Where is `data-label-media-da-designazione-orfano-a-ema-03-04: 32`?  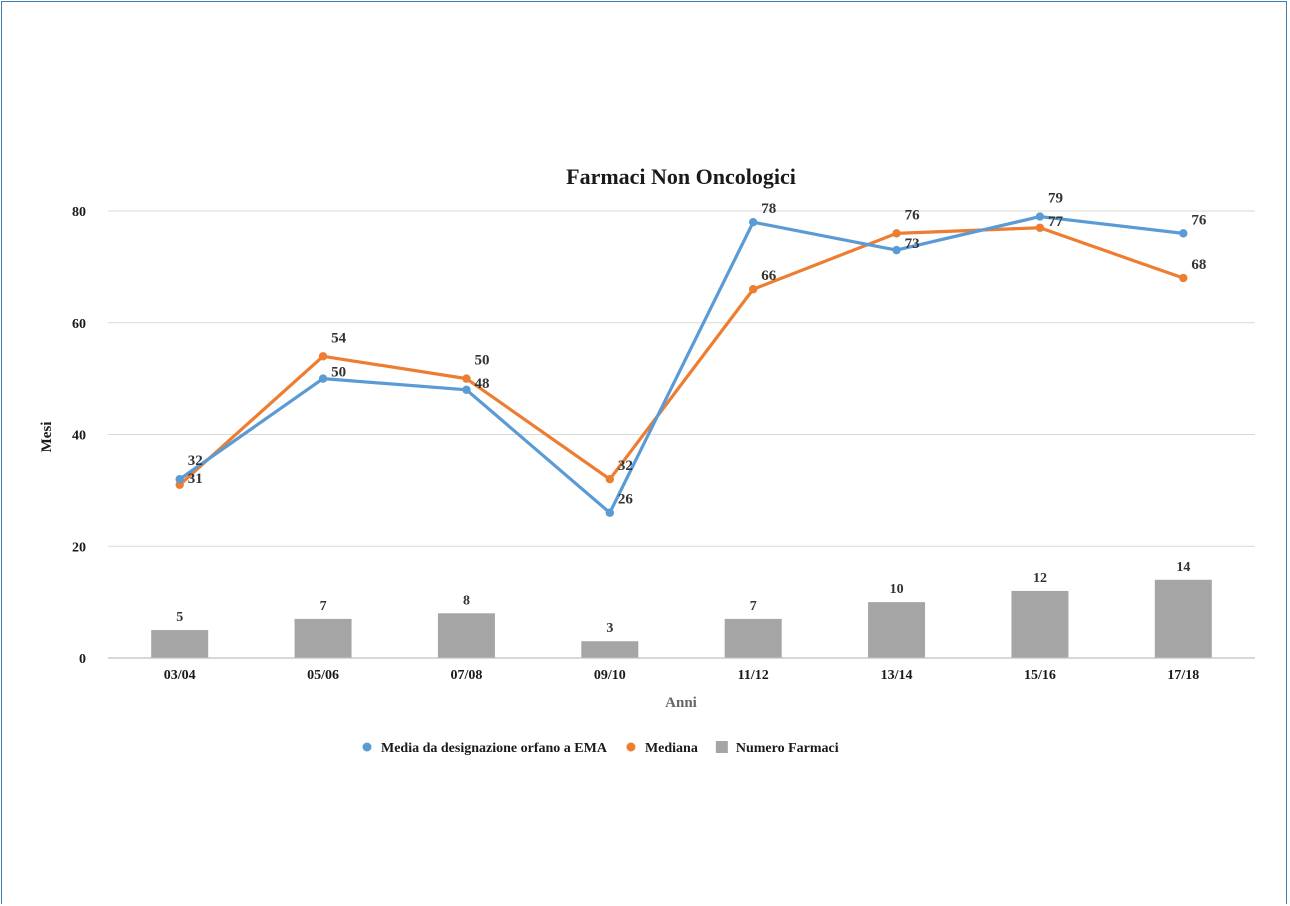 data-label-media-da-designazione-orfano-a-ema-03-04: 32 is located at coordinates (195, 461).